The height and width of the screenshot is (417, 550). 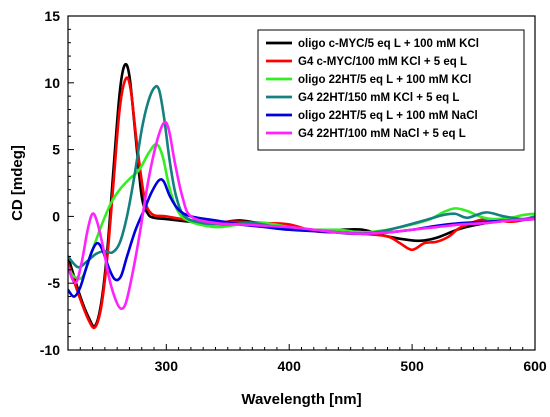 I want to click on y-tick-label: -10, so click(x=50, y=350).